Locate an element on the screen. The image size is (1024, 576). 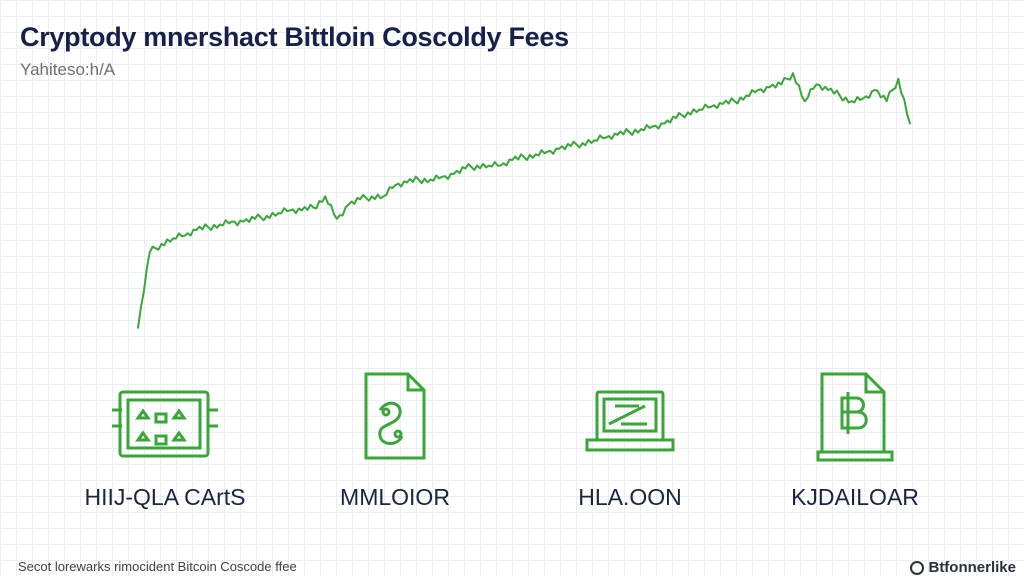
card-bitcoin-doc: KJDAILOAR is located at coordinates (855, 445).